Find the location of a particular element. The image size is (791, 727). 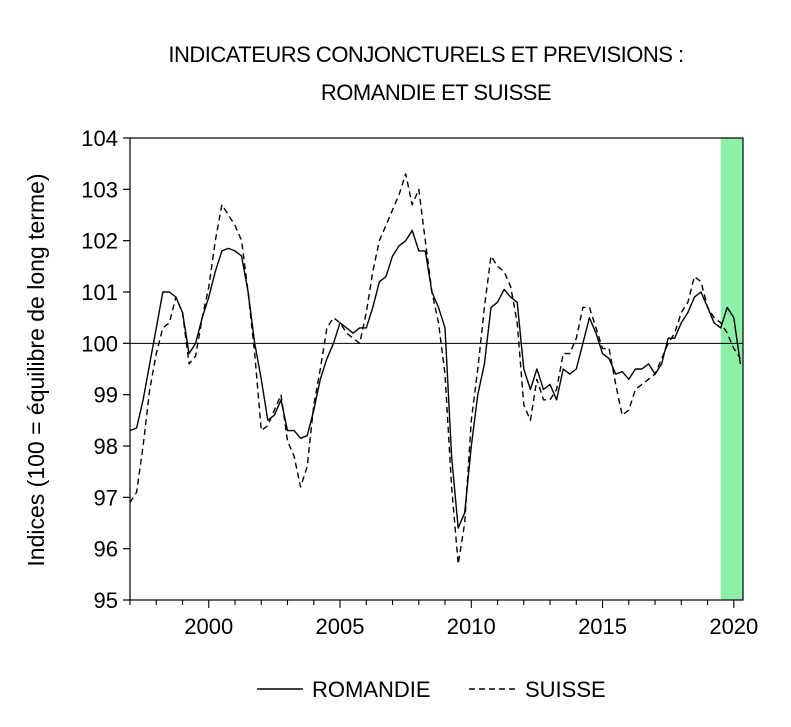

y-tick-label: 100 is located at coordinates (99, 343).